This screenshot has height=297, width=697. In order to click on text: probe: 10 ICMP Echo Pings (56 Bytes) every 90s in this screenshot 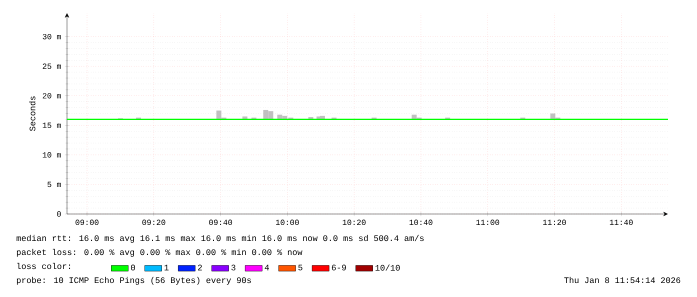, I will do `click(133, 280)`.